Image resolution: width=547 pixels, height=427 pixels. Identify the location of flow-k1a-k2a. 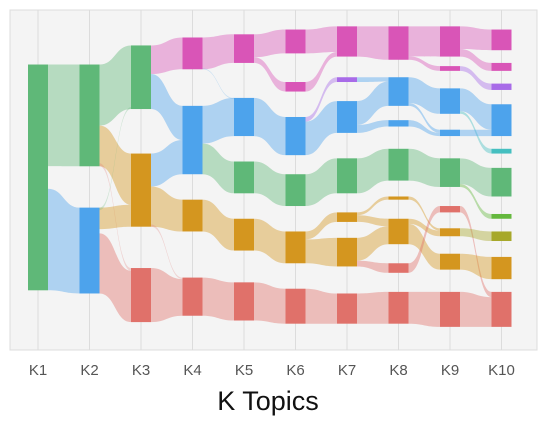
(64, 115).